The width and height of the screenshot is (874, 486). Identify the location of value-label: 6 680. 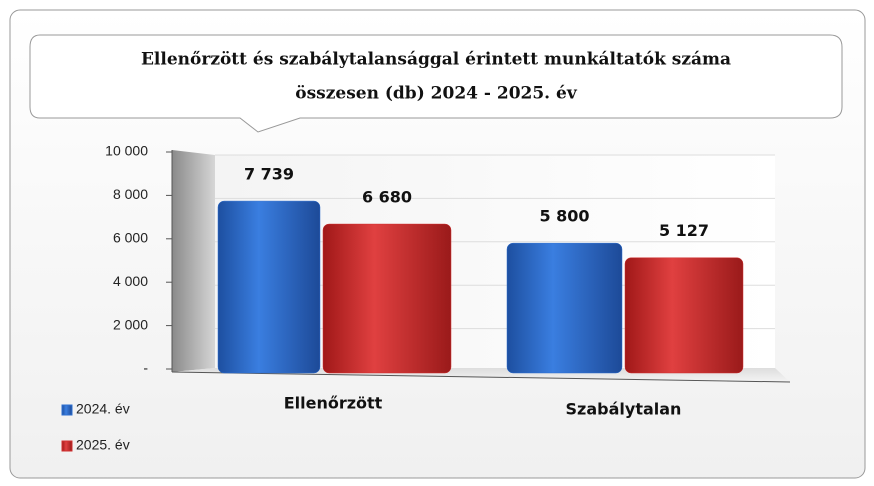
(387, 197).